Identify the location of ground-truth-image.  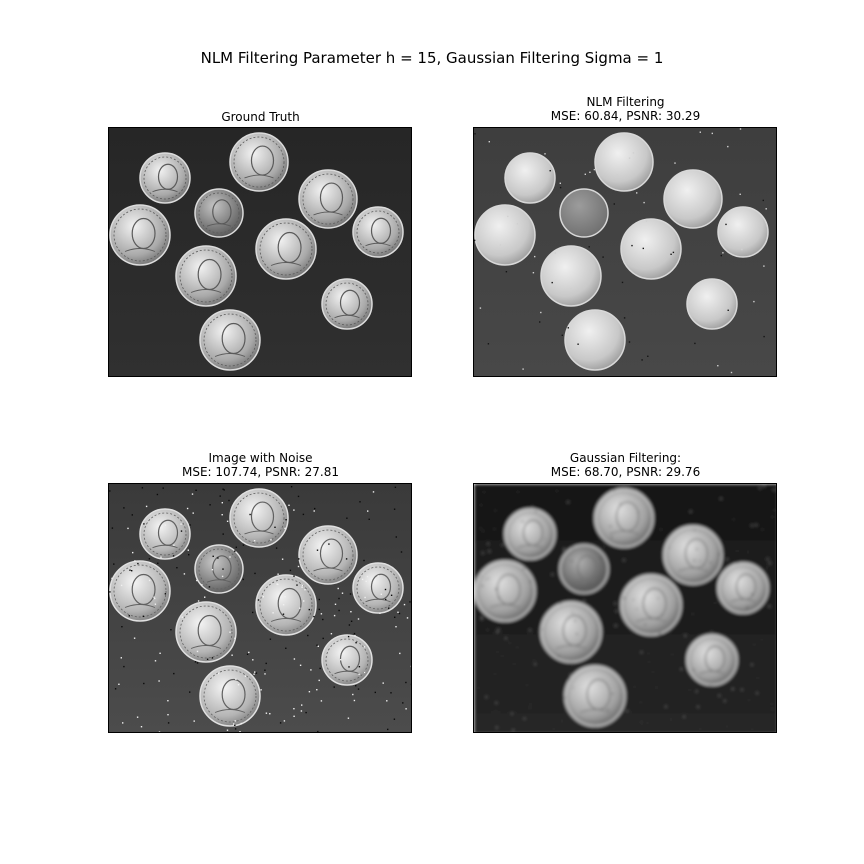
(260, 252).